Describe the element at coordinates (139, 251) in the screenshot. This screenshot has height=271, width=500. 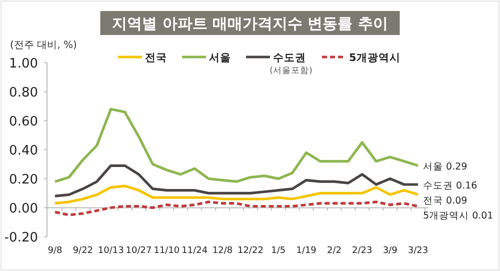
I see `x-tick-label: 10/27` at that location.